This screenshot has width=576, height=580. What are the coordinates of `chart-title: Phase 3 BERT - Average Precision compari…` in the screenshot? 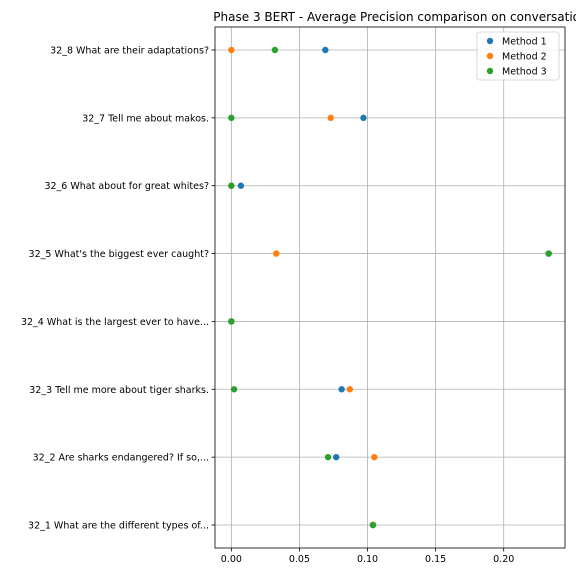 It's located at (394, 17).